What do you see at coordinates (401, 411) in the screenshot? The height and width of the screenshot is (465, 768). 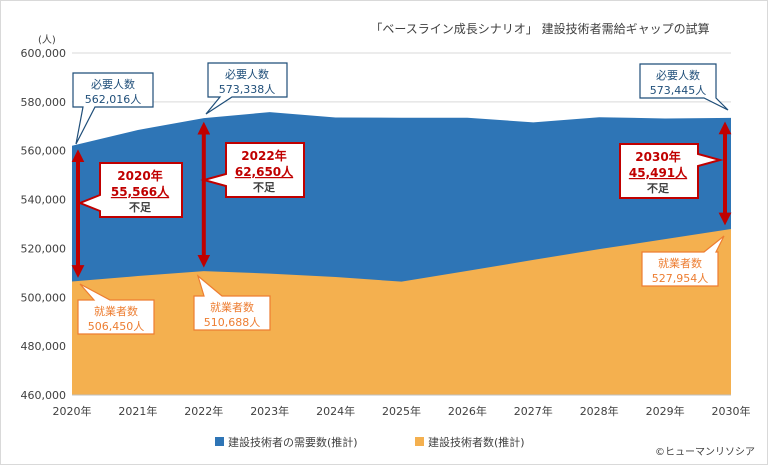 I see `x-tick-label: 2025年` at bounding box center [401, 411].